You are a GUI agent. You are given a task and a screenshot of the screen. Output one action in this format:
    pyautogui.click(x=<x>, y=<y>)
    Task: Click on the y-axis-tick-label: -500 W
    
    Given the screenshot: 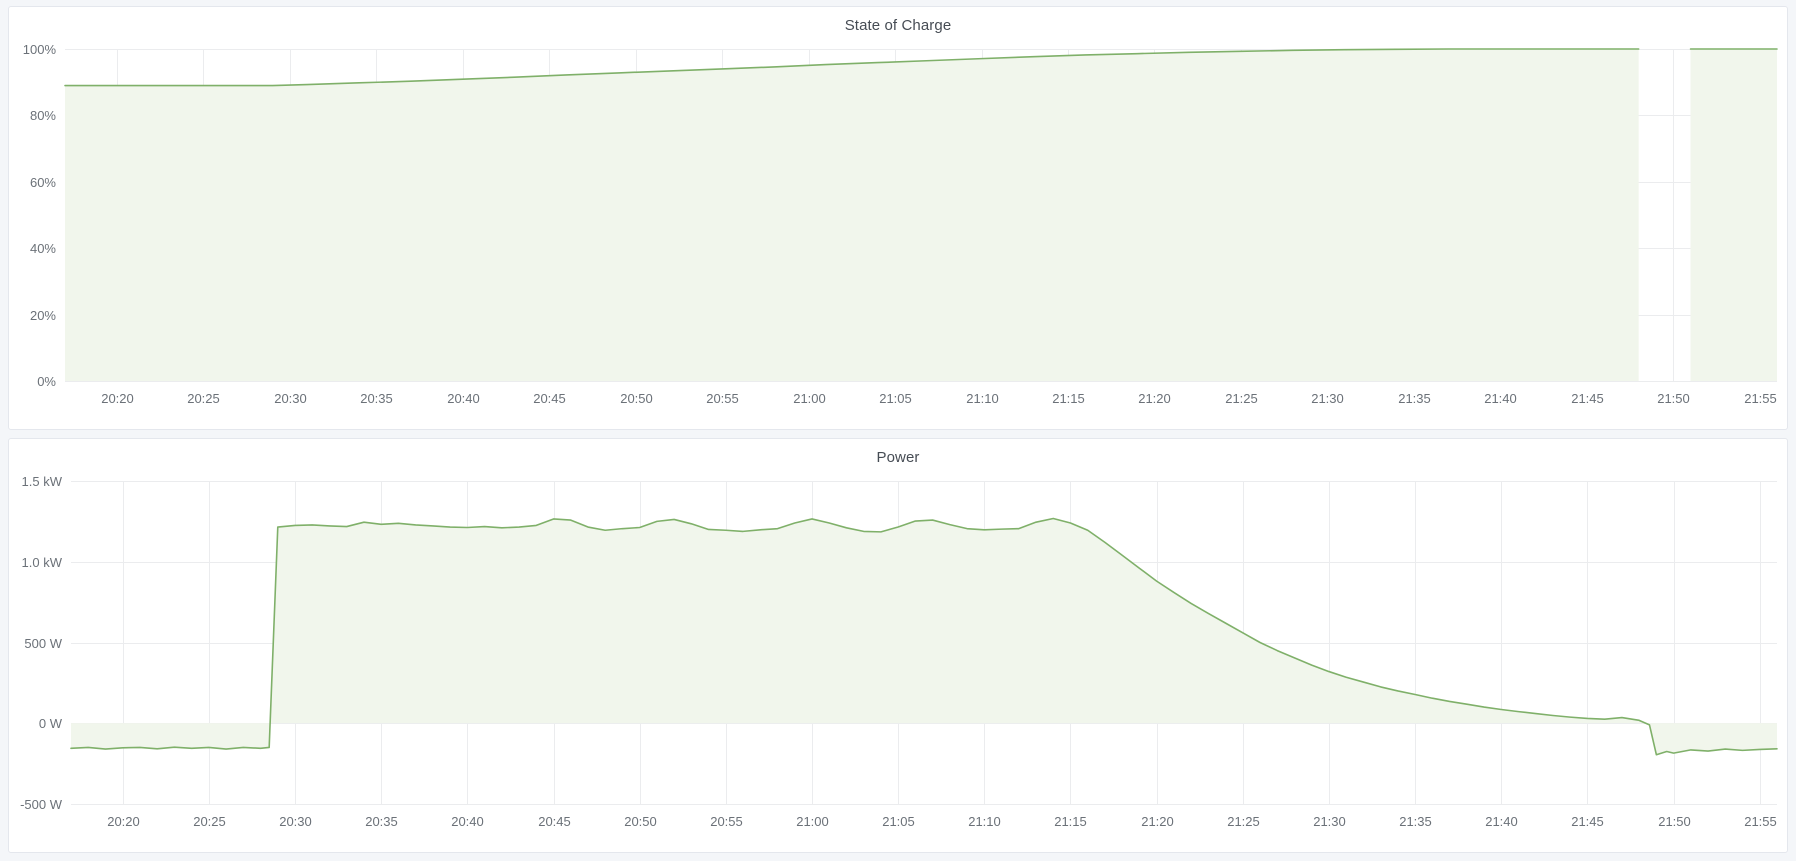 What is the action you would take?
    pyautogui.click(x=41, y=804)
    